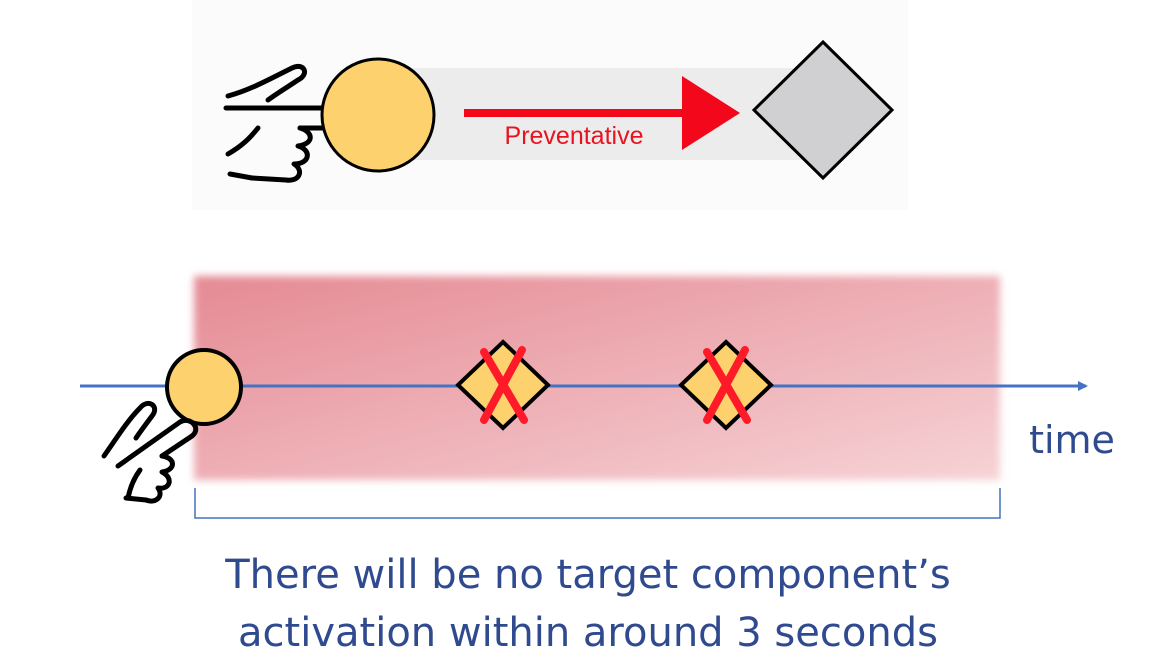  I want to click on caption-line-1: There will be no target component’s, so click(588, 575).